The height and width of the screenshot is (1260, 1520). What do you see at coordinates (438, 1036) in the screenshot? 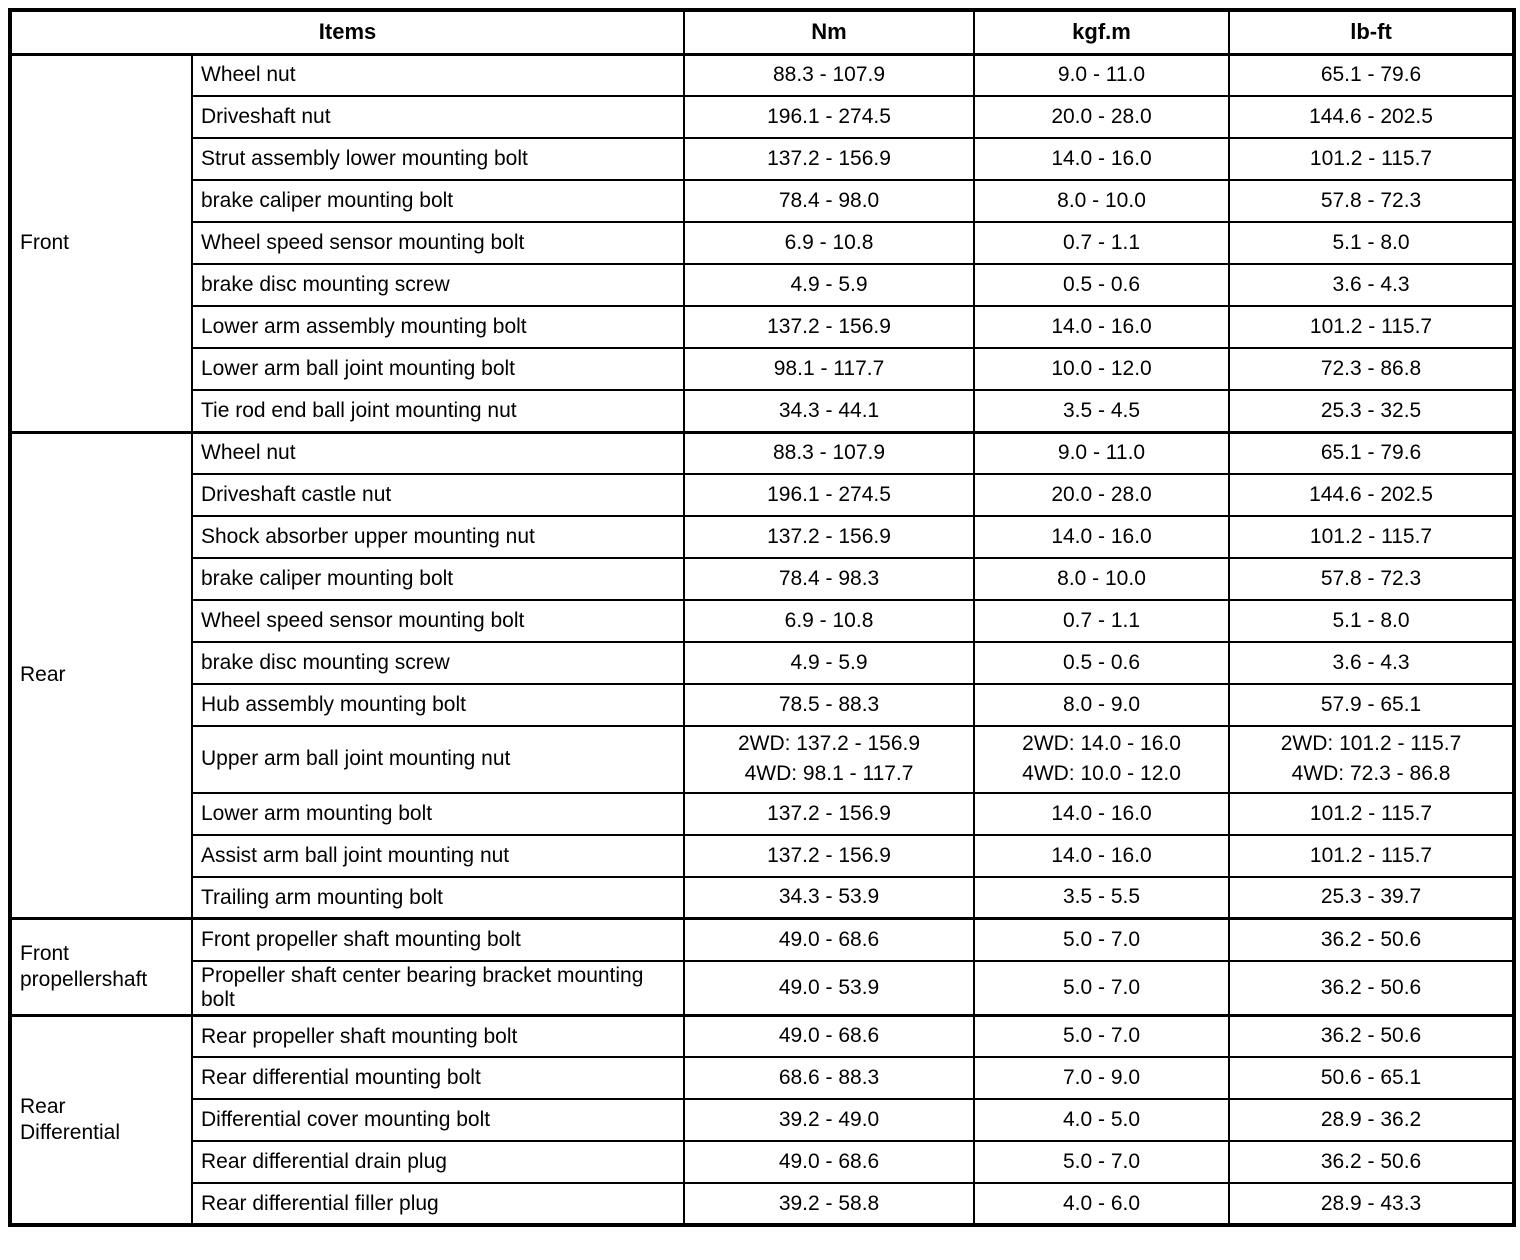
I see `item-name-cell: Rear propeller shaft mounting bolt` at bounding box center [438, 1036].